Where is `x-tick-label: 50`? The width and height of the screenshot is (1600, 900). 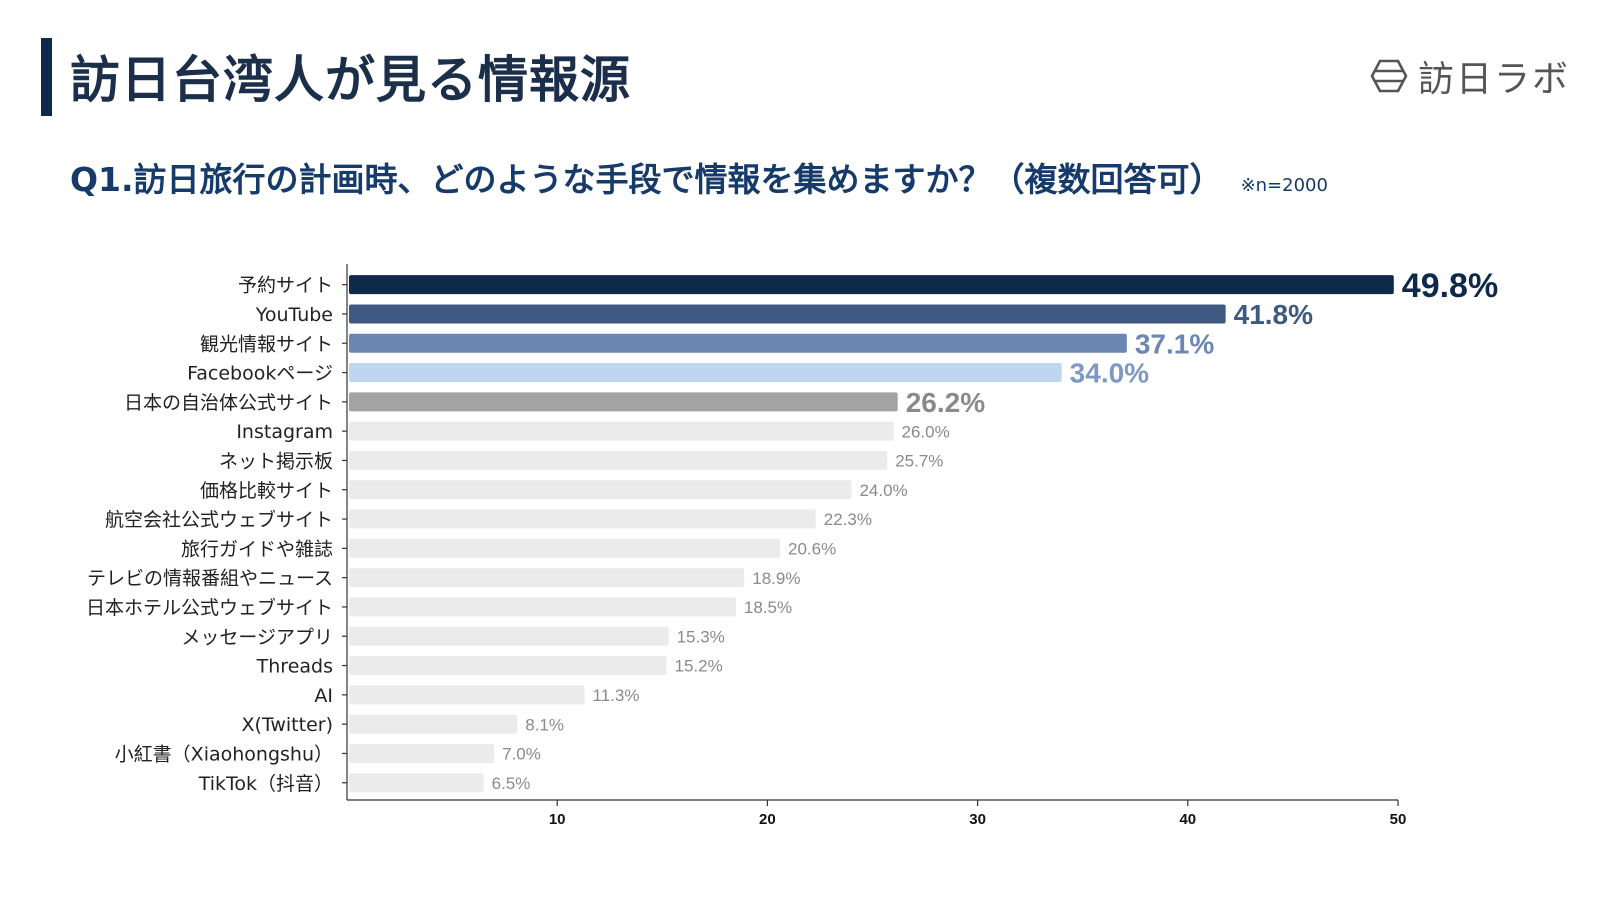 x-tick-label: 50 is located at coordinates (1398, 819).